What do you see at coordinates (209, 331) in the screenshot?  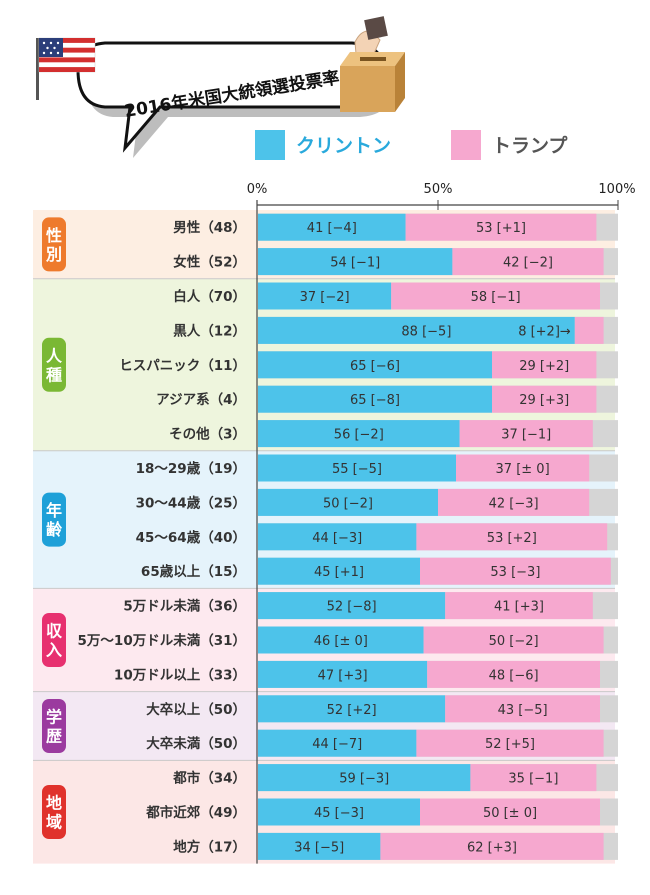 I see `row-label: 黒人（12）` at bounding box center [209, 331].